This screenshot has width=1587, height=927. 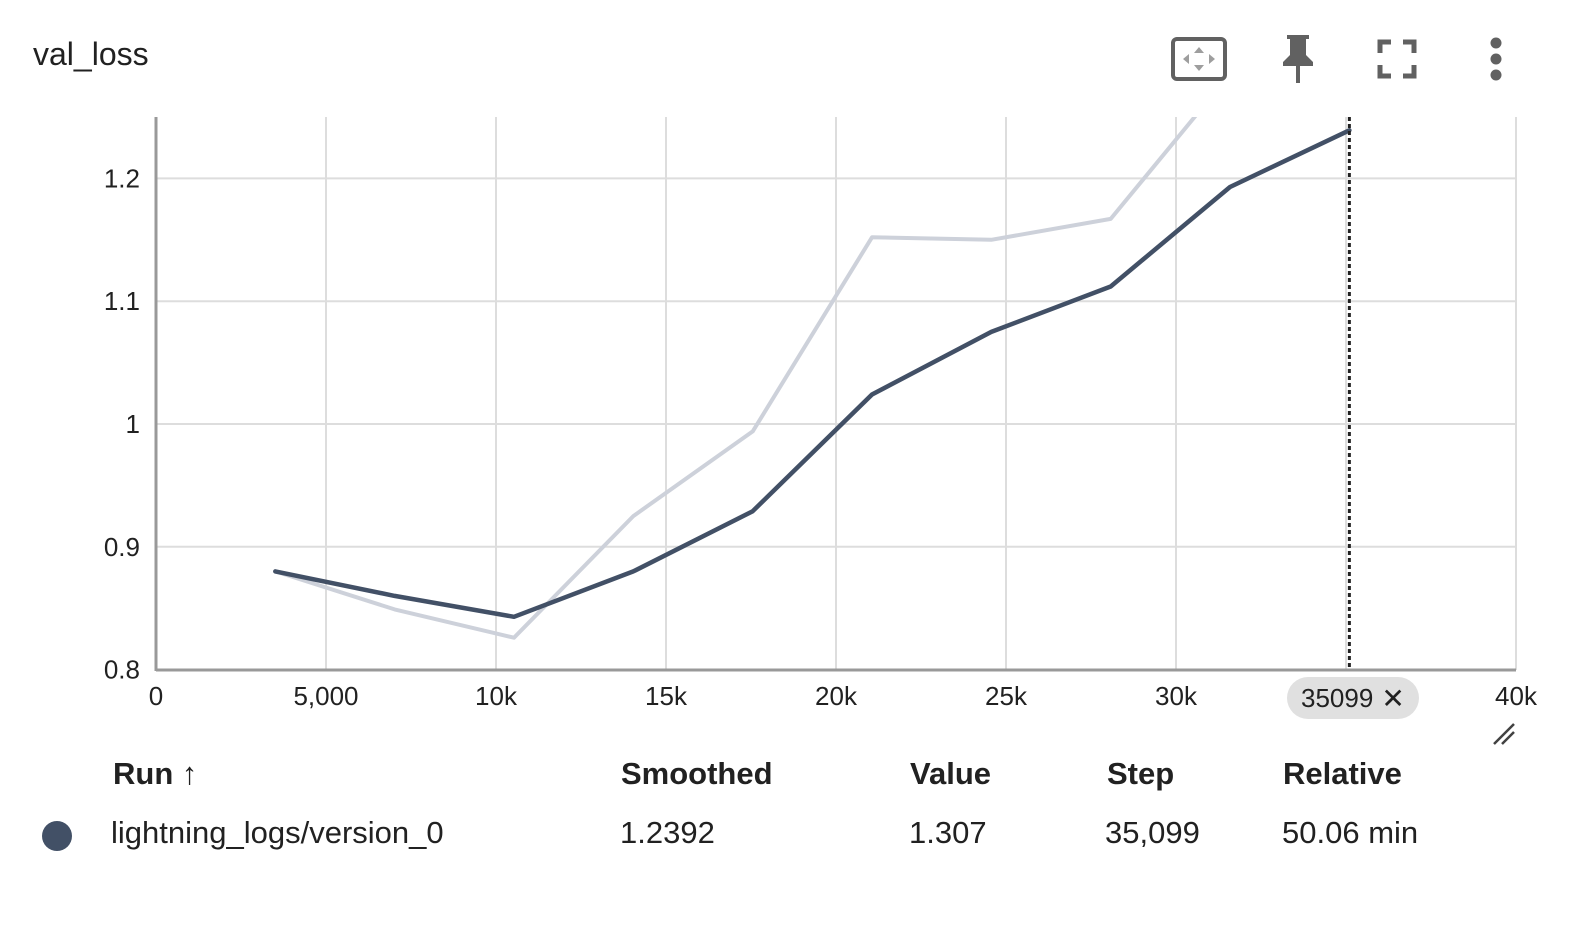 I want to click on cell-run: lightning_logs/version_0, so click(x=277, y=832).